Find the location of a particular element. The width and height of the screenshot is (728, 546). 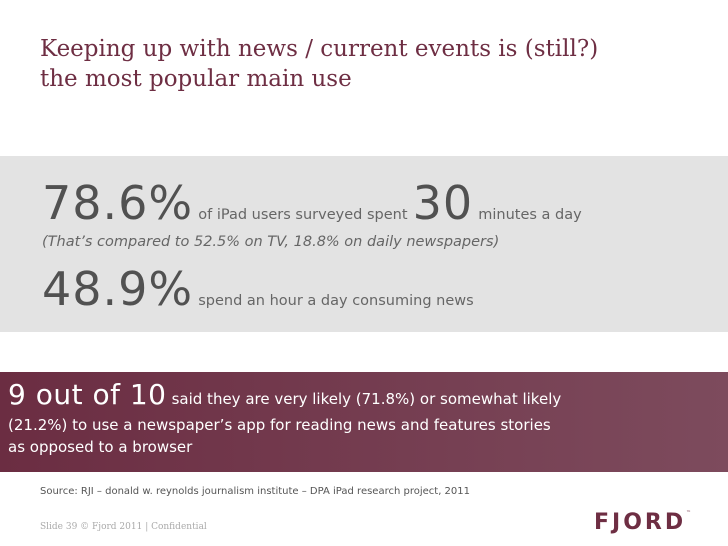

stat-row-hour: 48.9% spend an hour a day consuming news is located at coordinates (258, 289).